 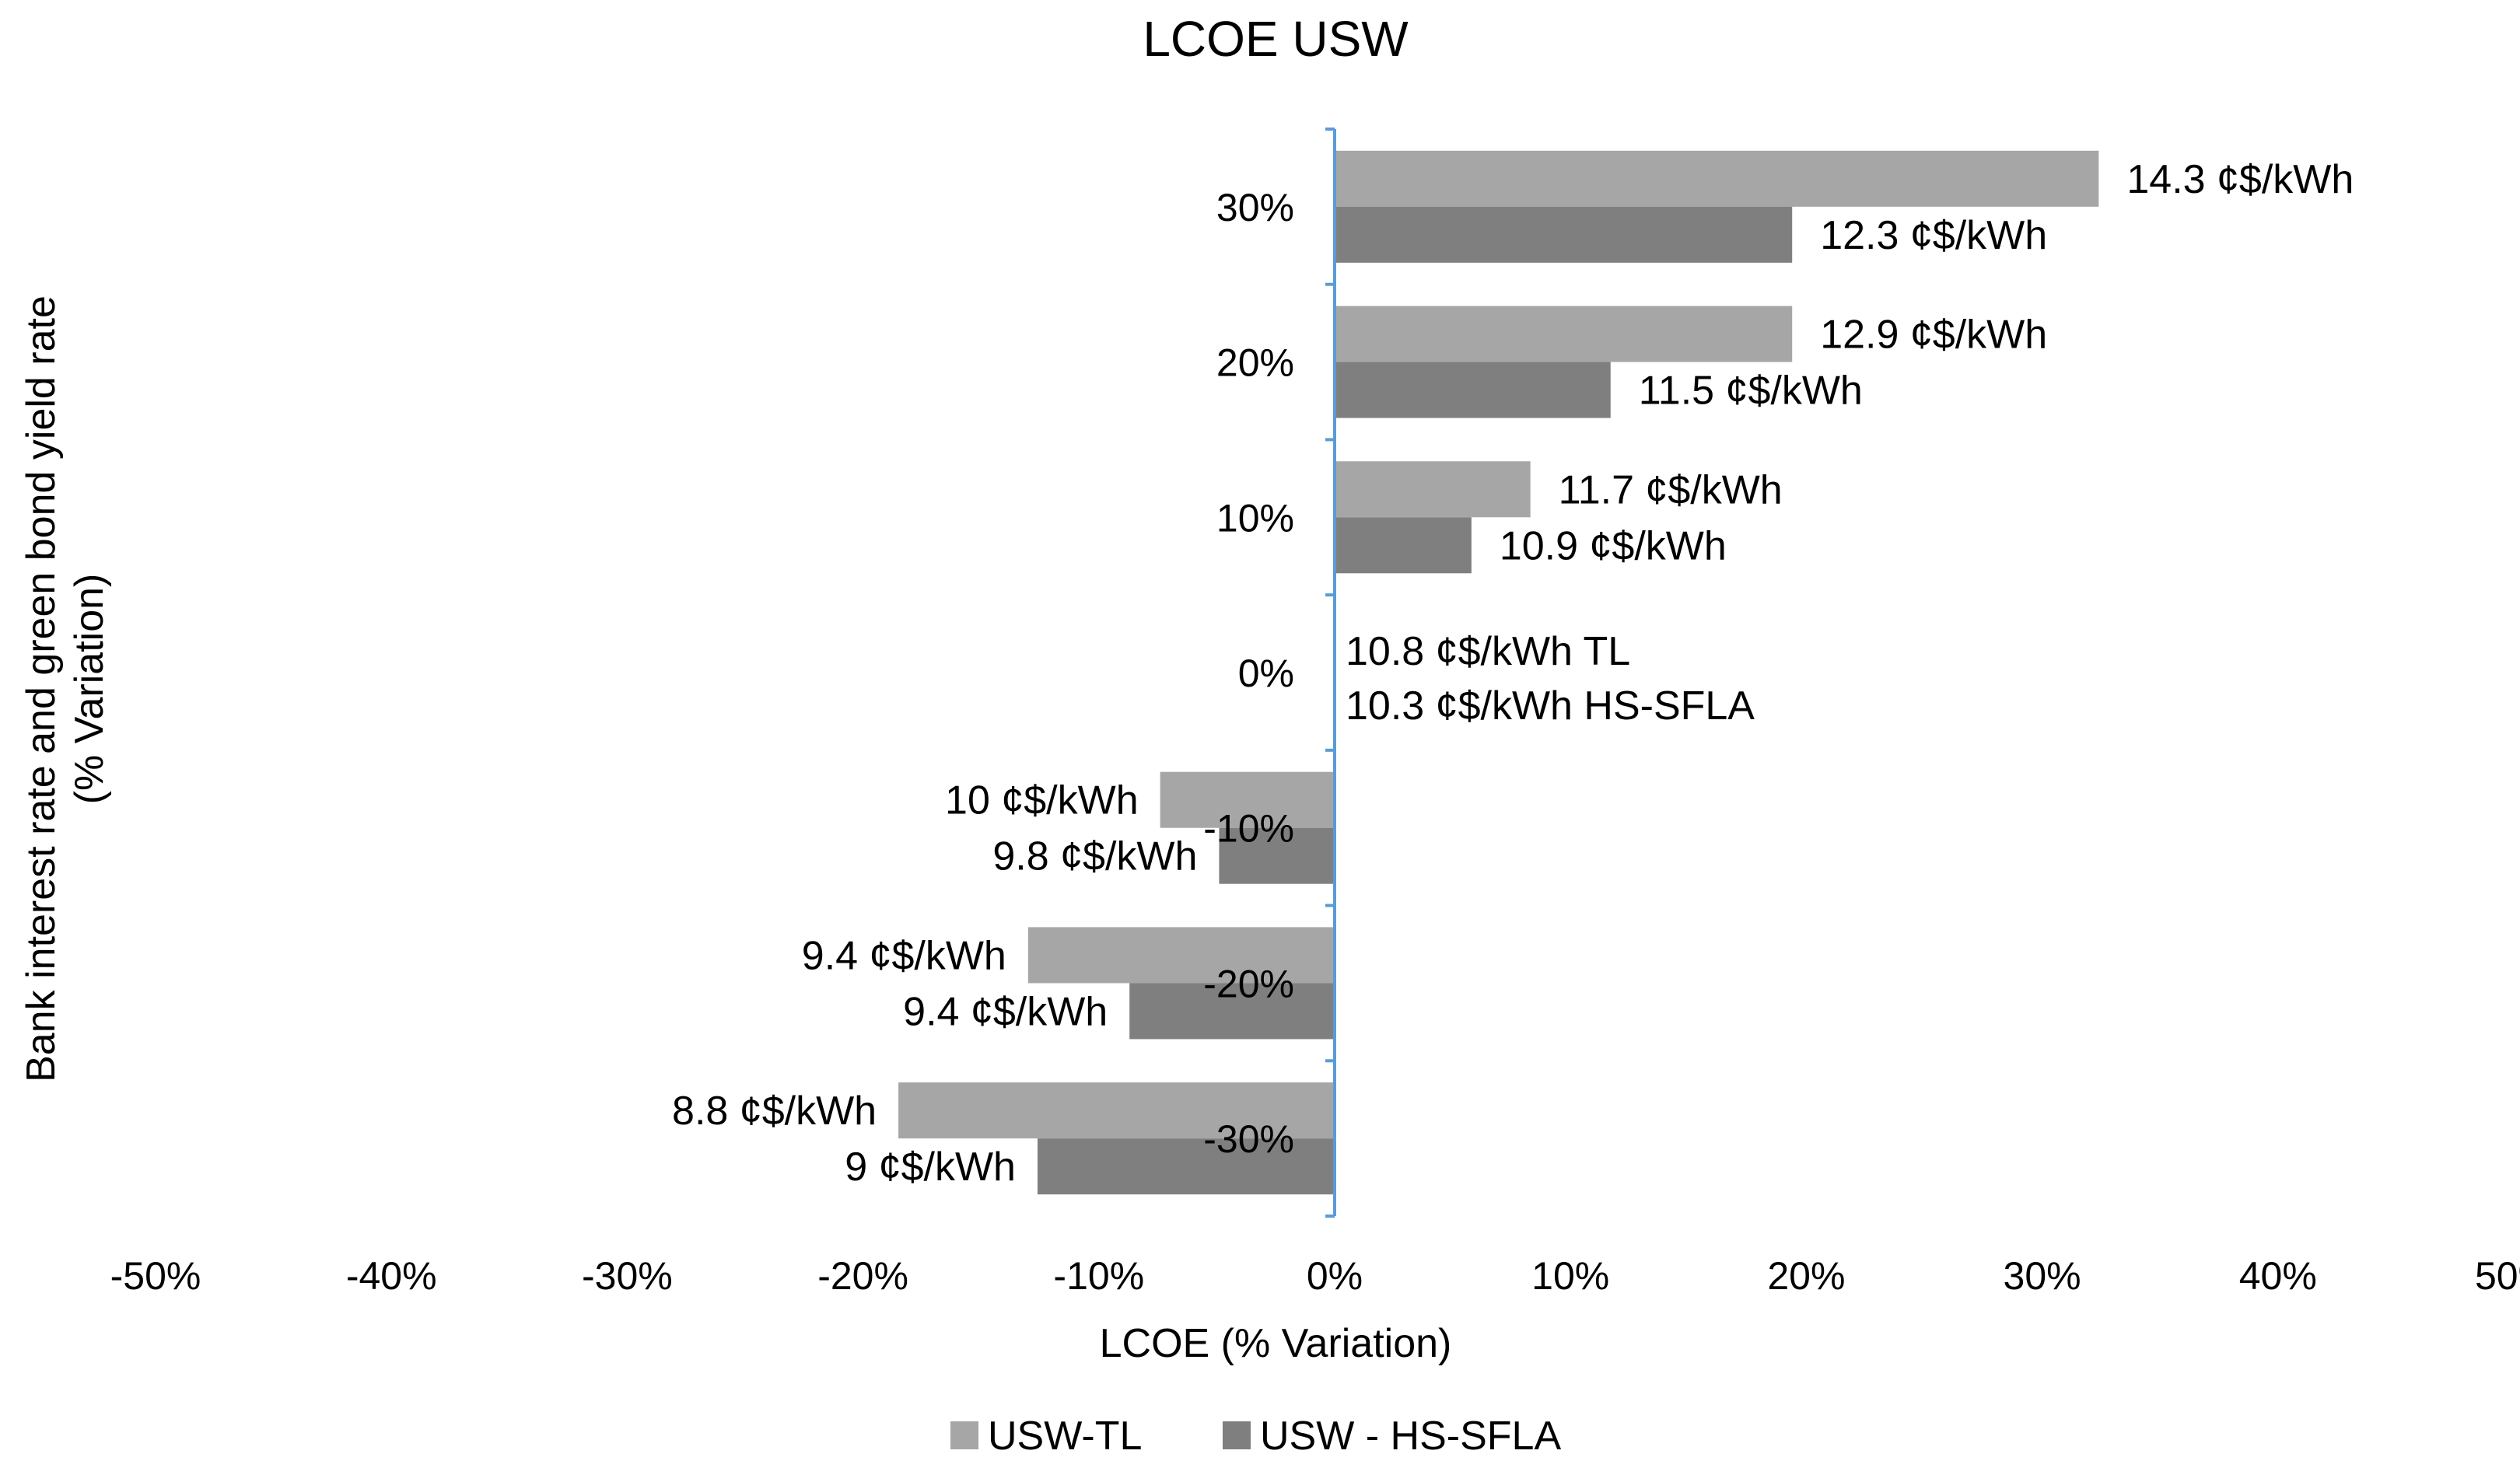 What do you see at coordinates (2240, 179) in the screenshot?
I see `data-label-usw-tl-30: 14.3 ¢$/kWh` at bounding box center [2240, 179].